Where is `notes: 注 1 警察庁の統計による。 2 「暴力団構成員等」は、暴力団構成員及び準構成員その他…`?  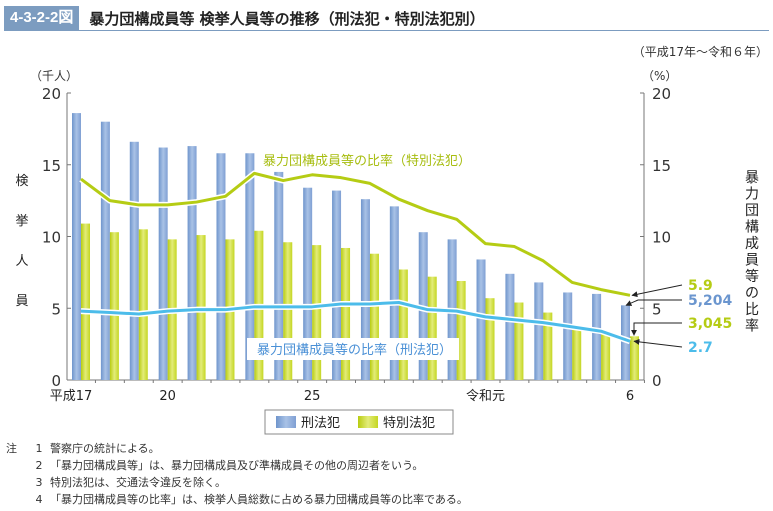 notes: 注 1 警察庁の統計による。 2 「暴力団構成員等」は、暴力団構成員及び準構成員その他… is located at coordinates (237, 474).